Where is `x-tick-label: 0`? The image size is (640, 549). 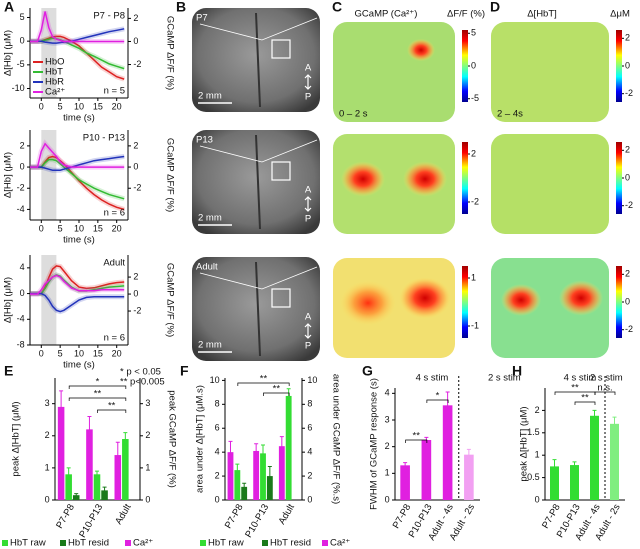
x-tick-label: 0 is located at coordinates (41, 106).